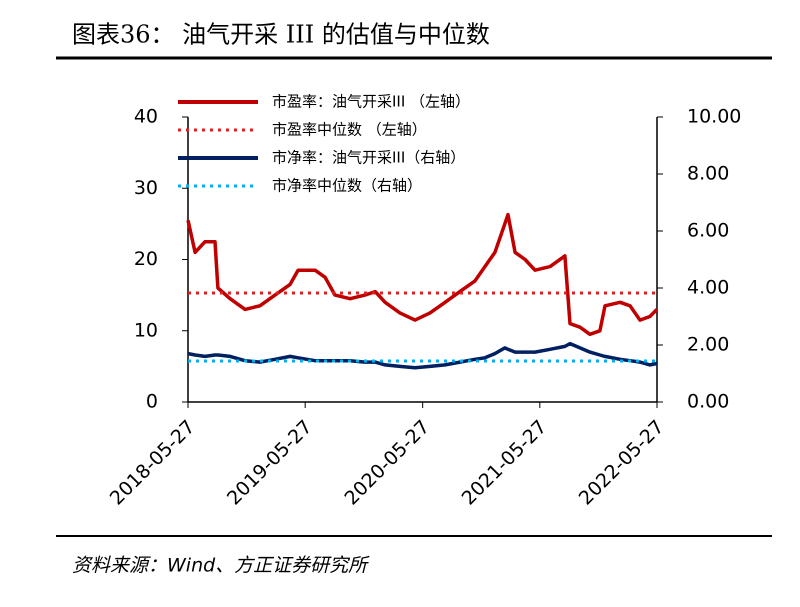 Image resolution: width=800 pixels, height=607 pixels. Describe the element at coordinates (505, 463) in the screenshot. I see `x-tick-label: 2021-05-27` at that location.